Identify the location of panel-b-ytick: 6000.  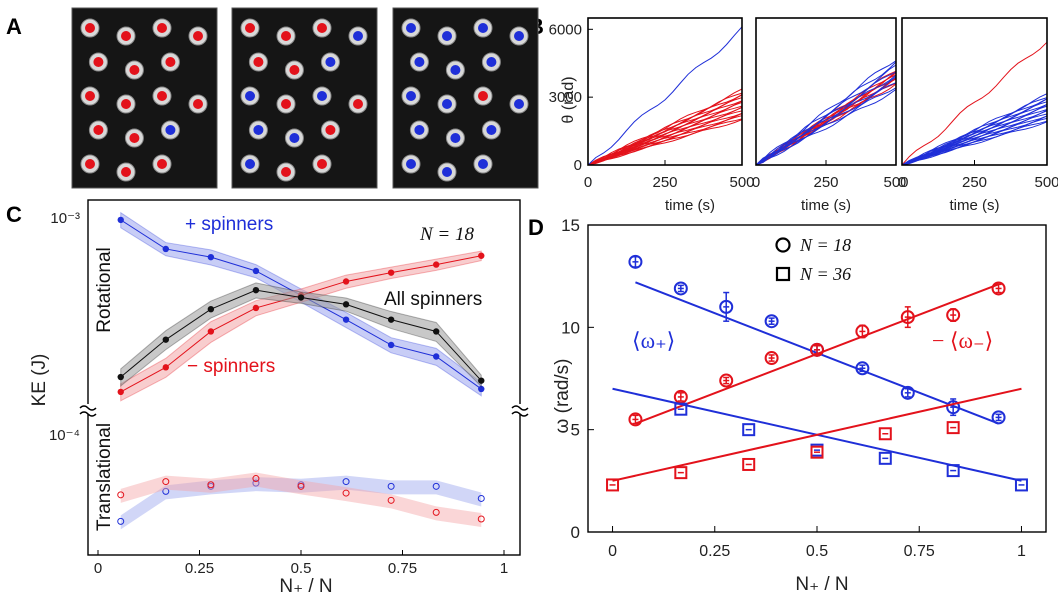
(565, 29).